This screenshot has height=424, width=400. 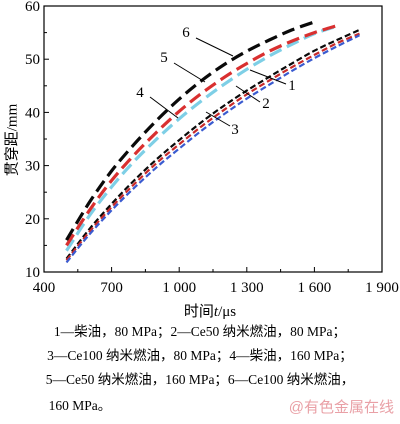 I want to click on caption-line-4: 160 MPa。, so click(x=80, y=405).